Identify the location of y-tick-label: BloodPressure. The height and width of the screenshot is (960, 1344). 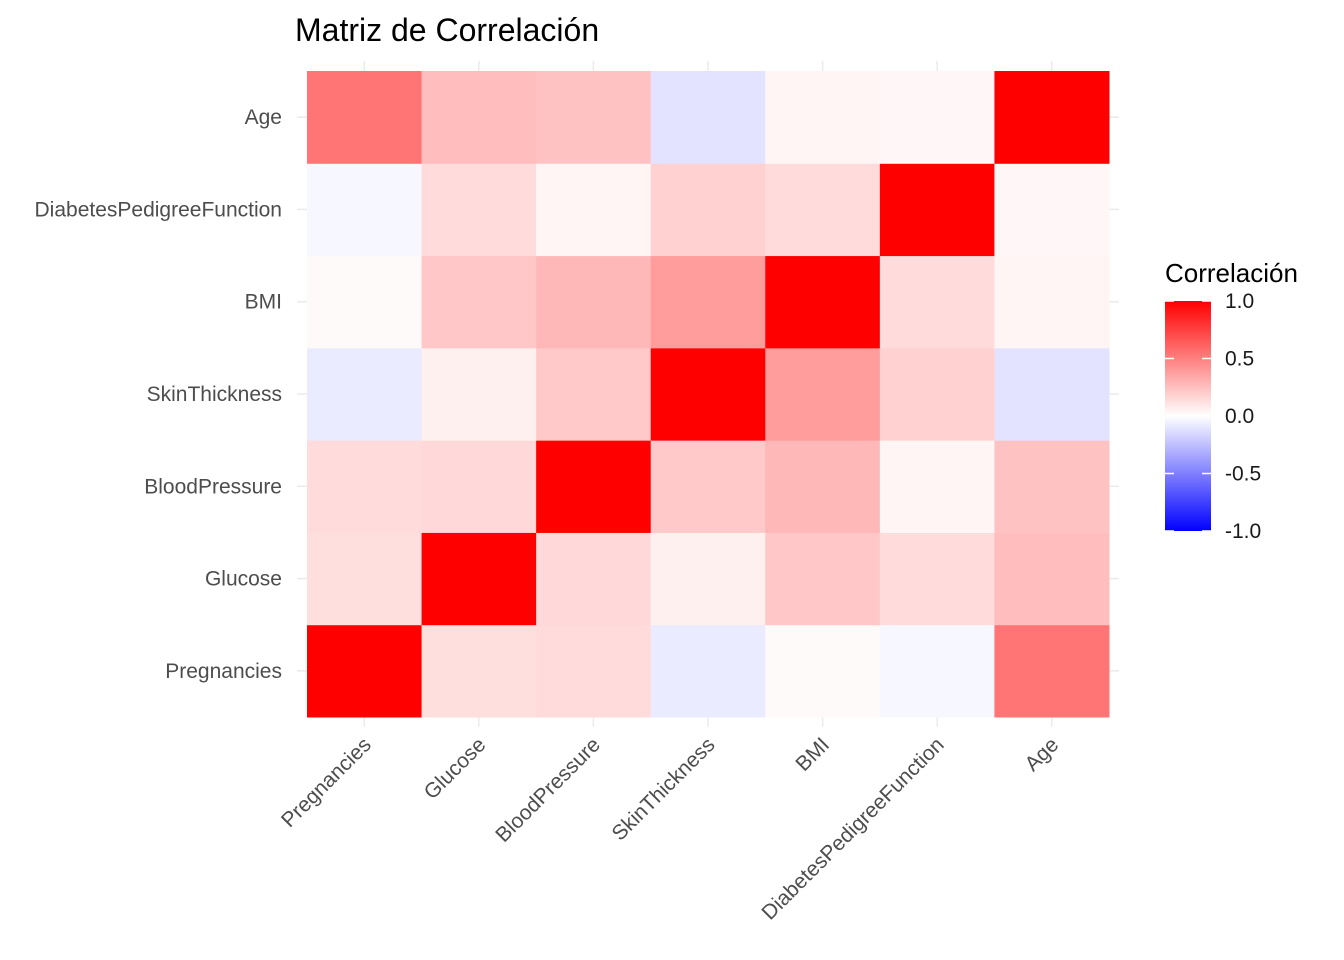
(213, 486).